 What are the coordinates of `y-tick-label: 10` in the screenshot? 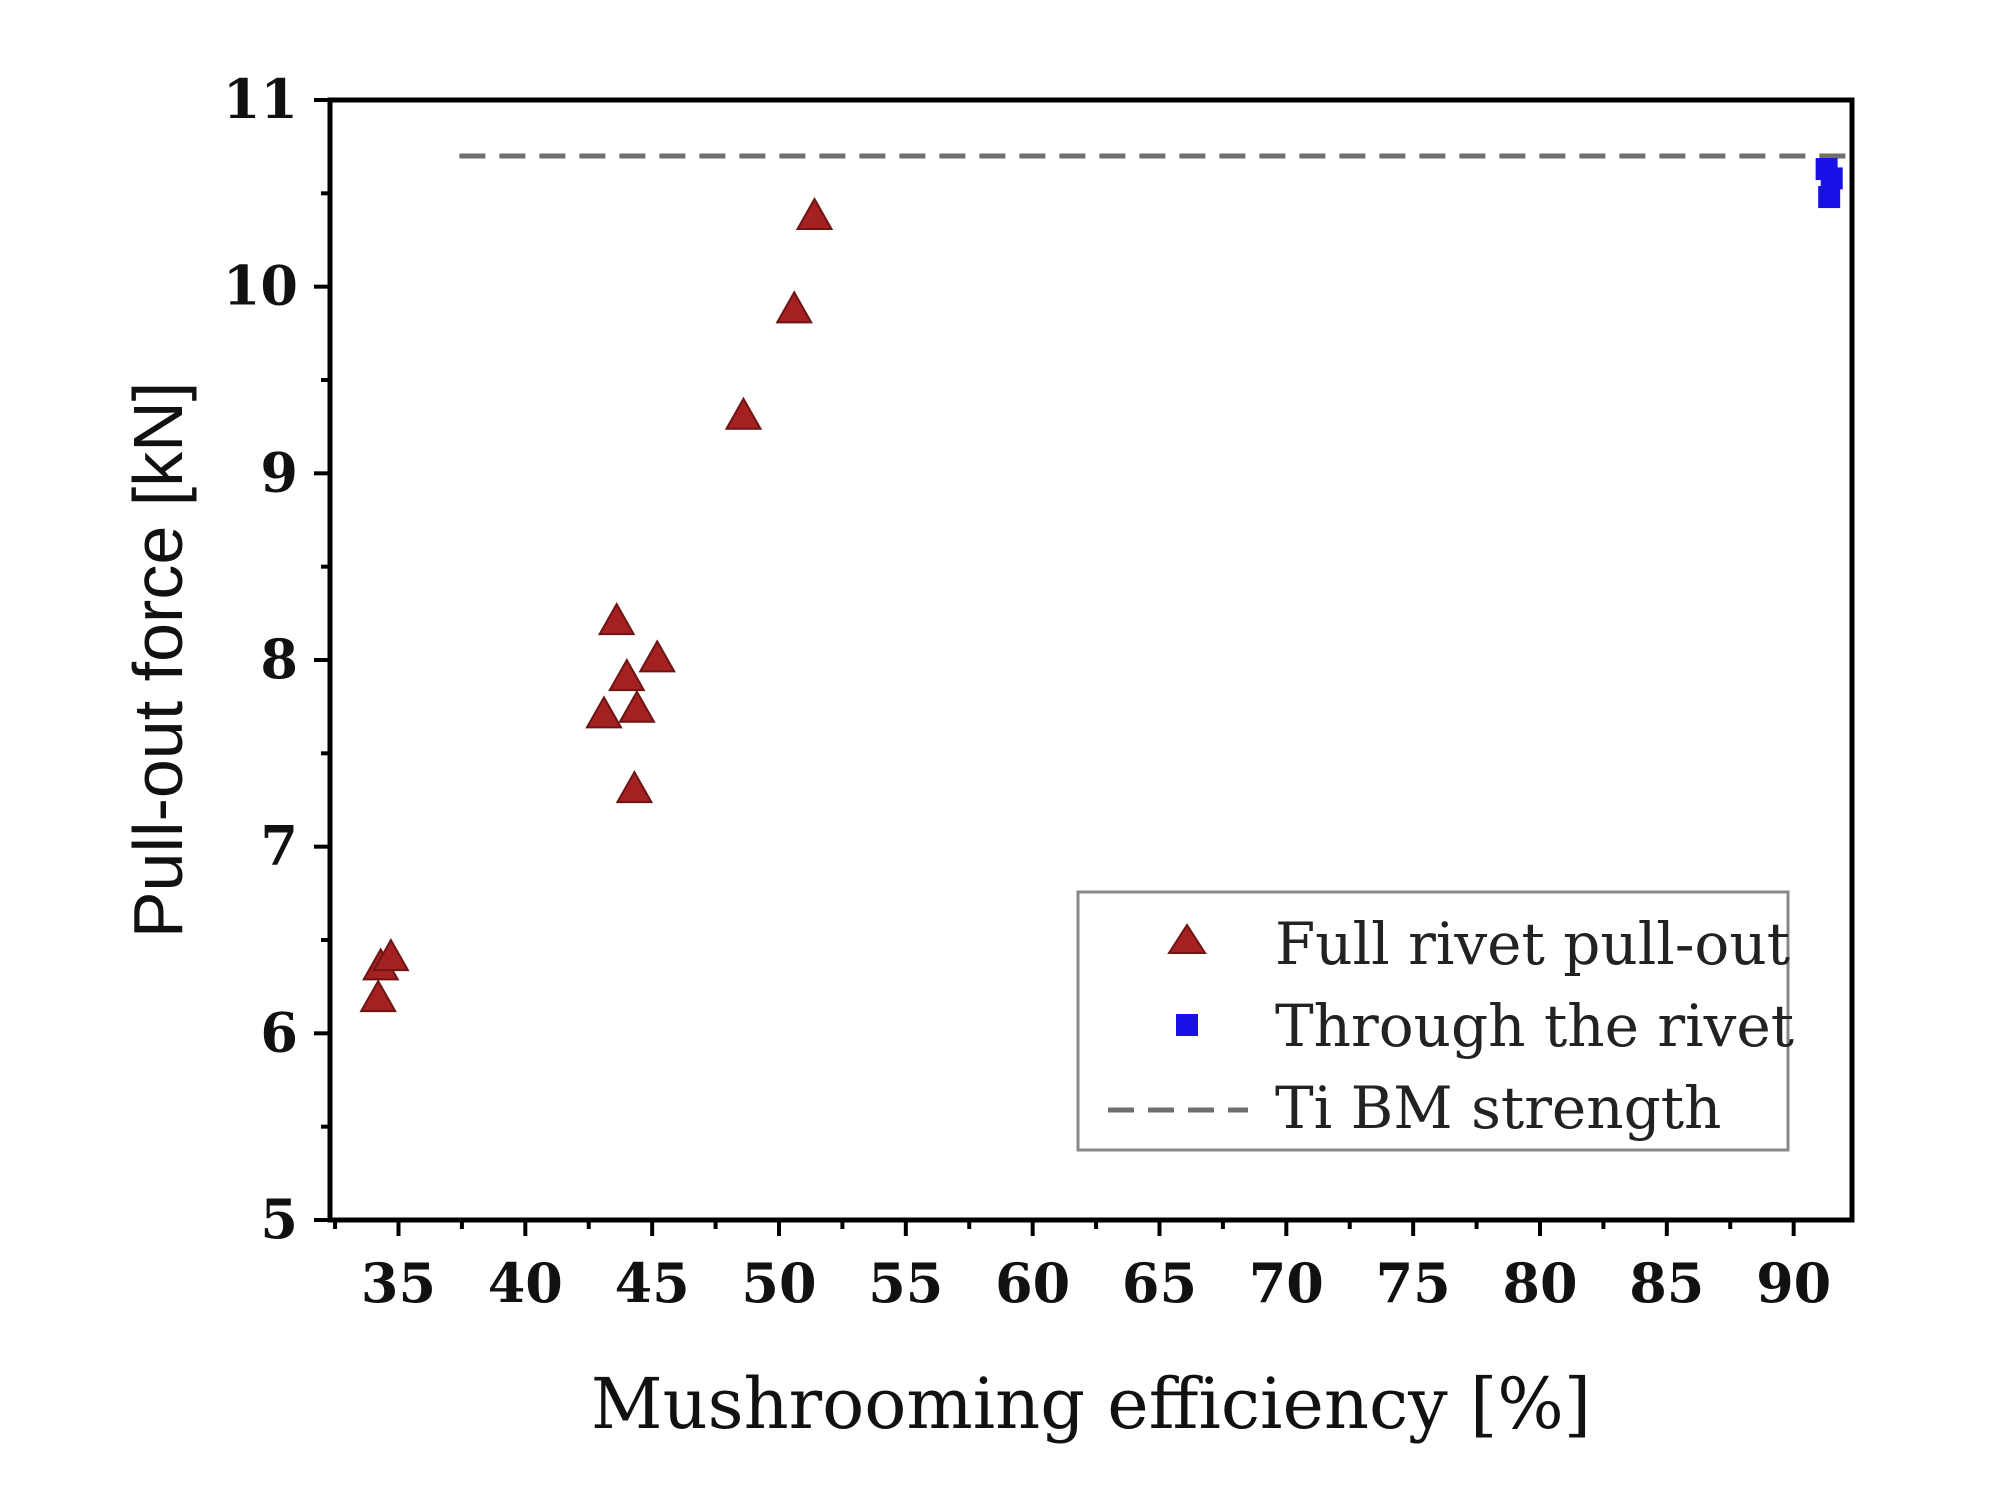 It's located at (260, 286).